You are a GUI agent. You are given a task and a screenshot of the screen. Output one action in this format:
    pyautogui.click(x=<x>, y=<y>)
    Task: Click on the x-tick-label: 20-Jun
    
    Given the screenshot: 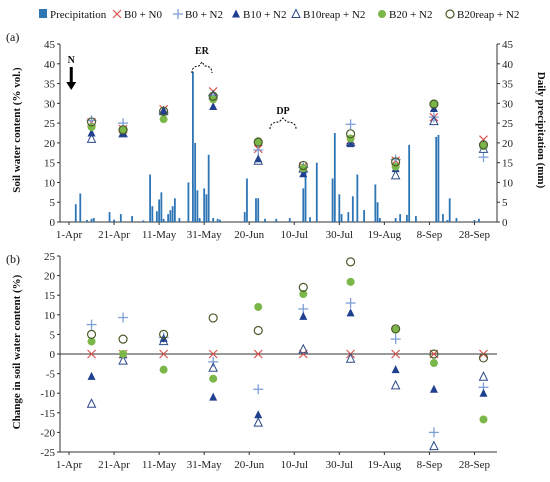 What is the action you would take?
    pyautogui.click(x=249, y=465)
    